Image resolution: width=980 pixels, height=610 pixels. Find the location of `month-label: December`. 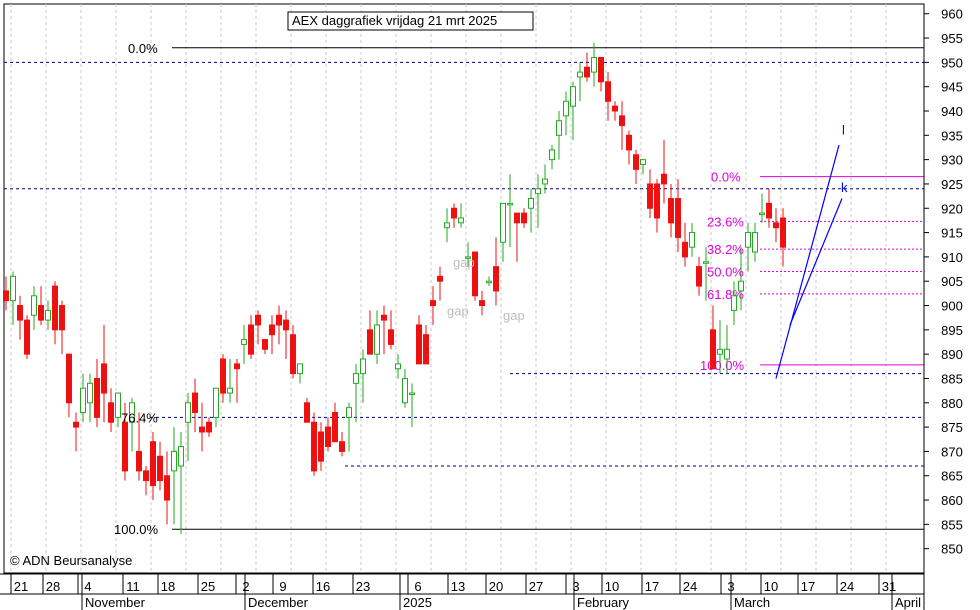

month-label: December is located at coordinates (278, 602).